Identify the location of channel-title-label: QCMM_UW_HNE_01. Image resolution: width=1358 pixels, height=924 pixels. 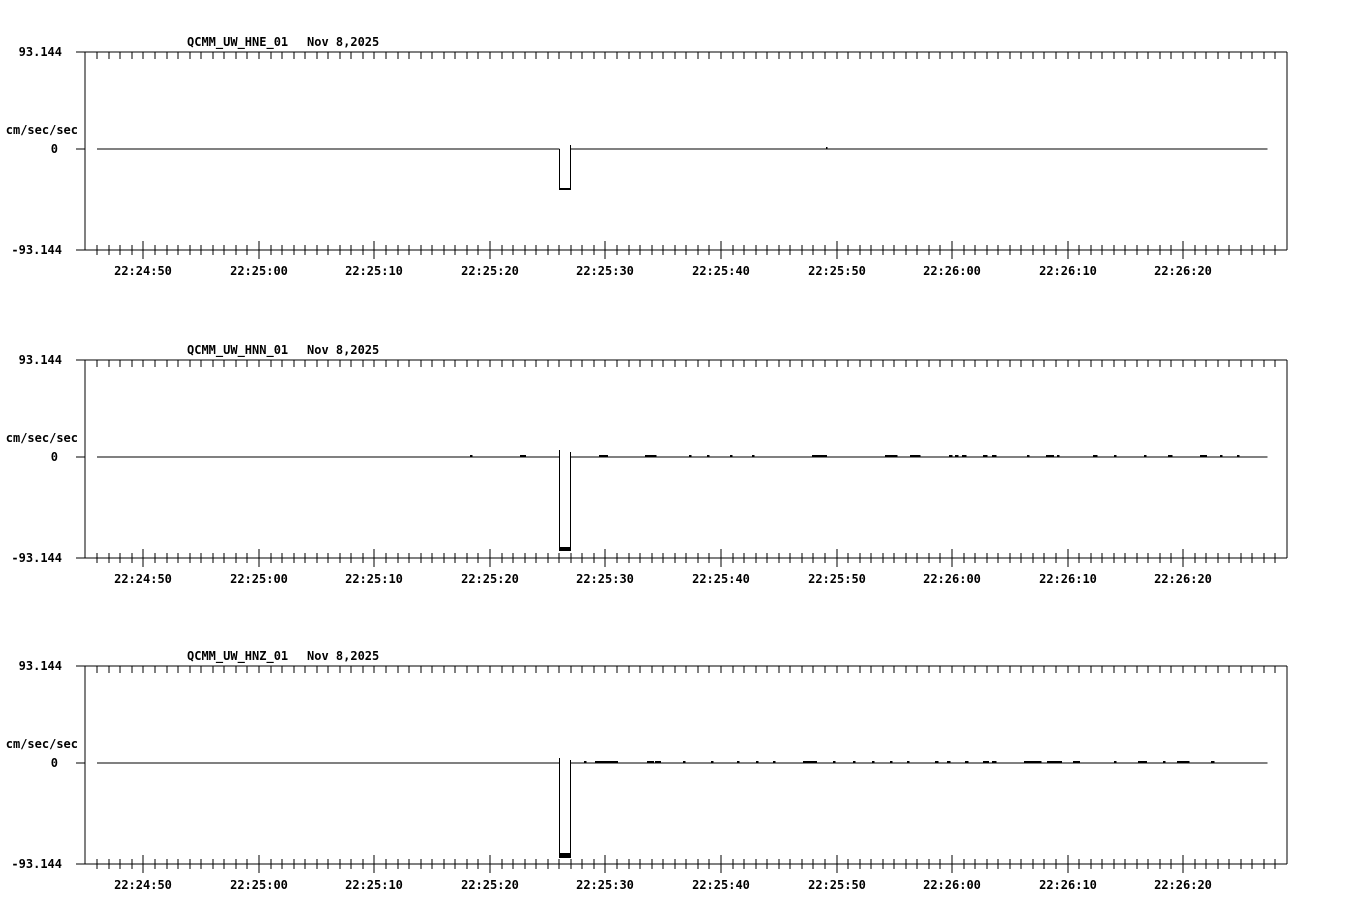
(238, 42).